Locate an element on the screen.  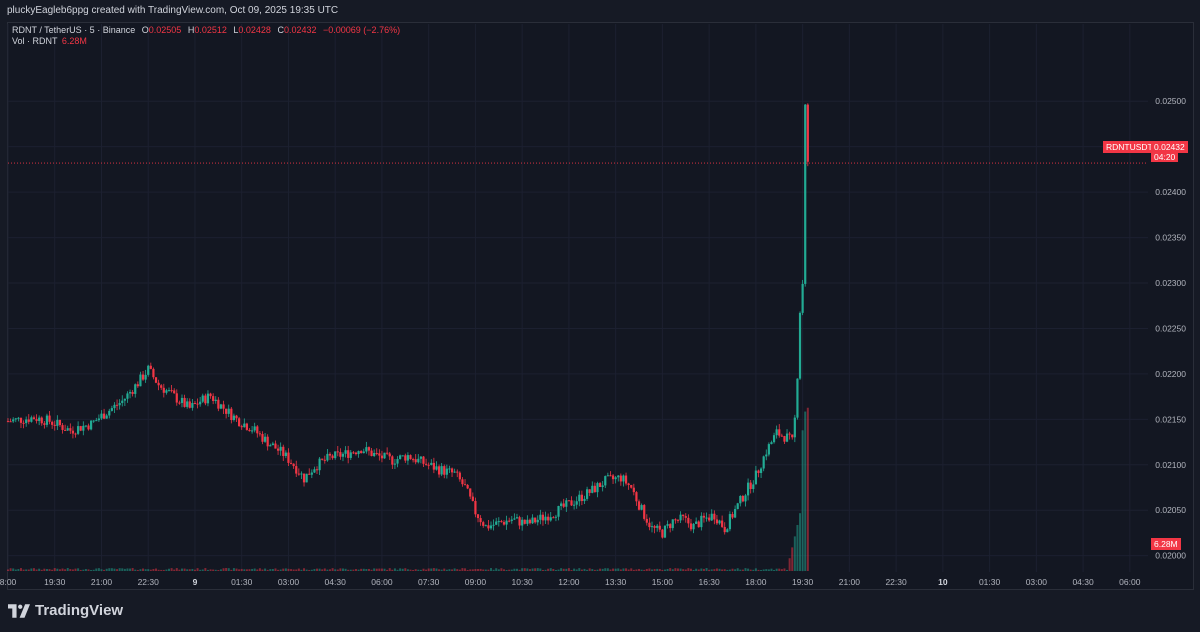
brand-name: TradingView is located at coordinates (79, 610).